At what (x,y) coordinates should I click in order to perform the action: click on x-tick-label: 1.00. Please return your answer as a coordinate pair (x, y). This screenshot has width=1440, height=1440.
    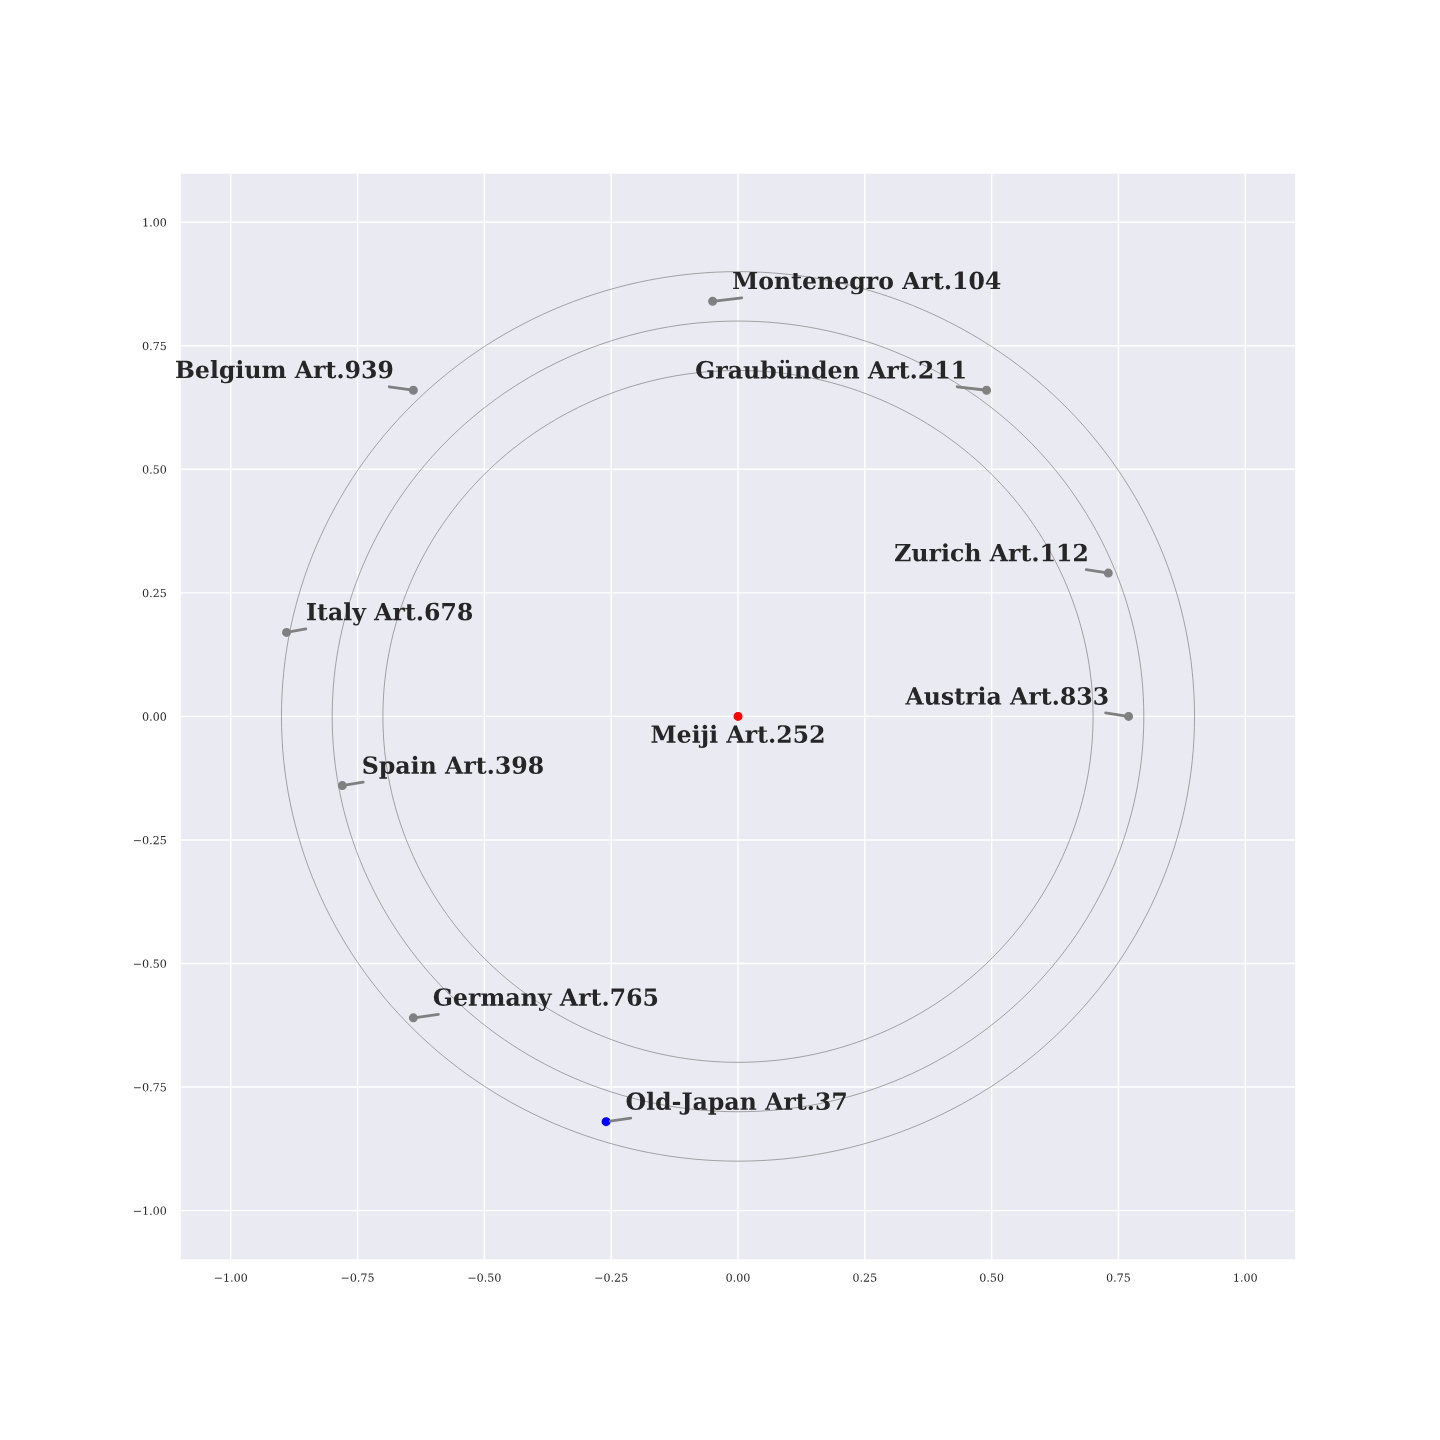
    Looking at the image, I should click on (1245, 1277).